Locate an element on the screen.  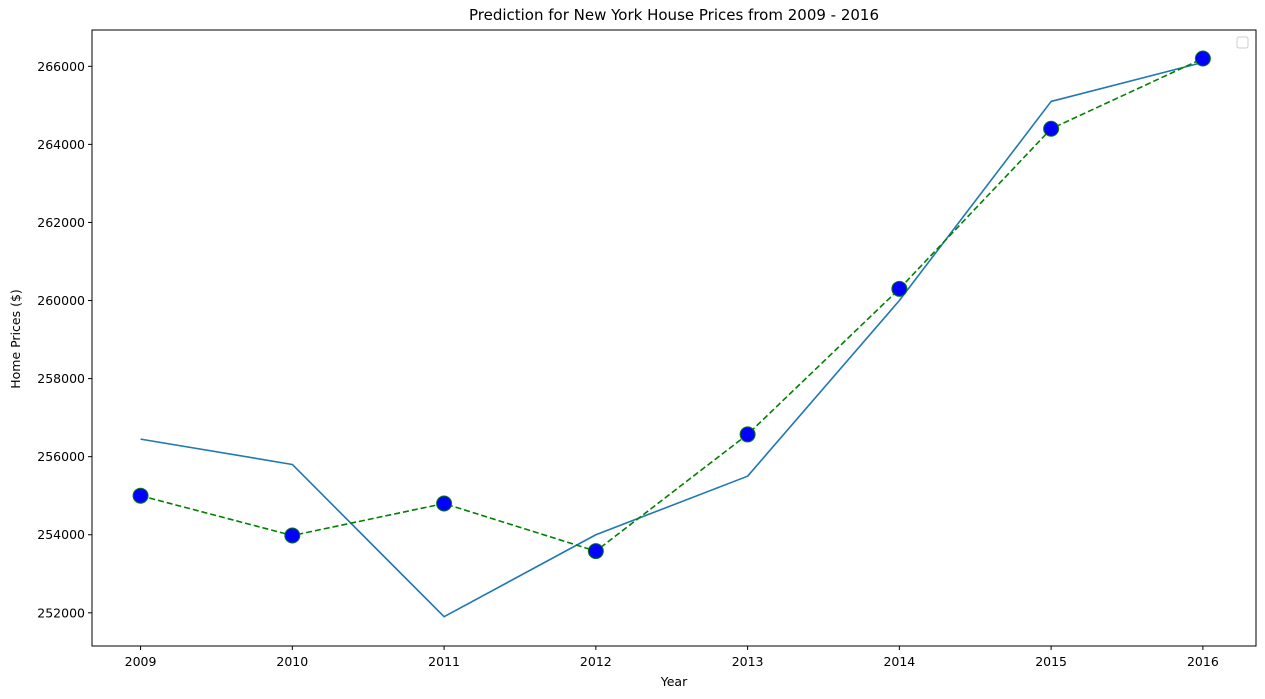
x-tick-label: 2014 is located at coordinates (899, 661).